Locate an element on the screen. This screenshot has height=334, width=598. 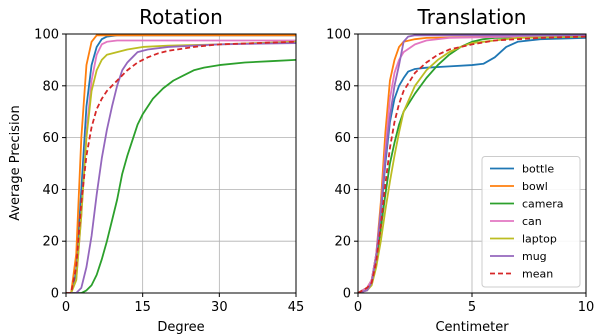
x-tick-label: 10 is located at coordinates (586, 307).